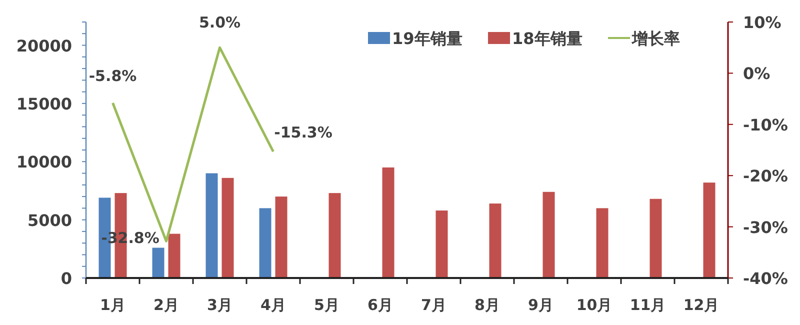 The width and height of the screenshot is (800, 325). What do you see at coordinates (762, 22) in the screenshot?
I see `y2-tick-label: 10%` at bounding box center [762, 22].